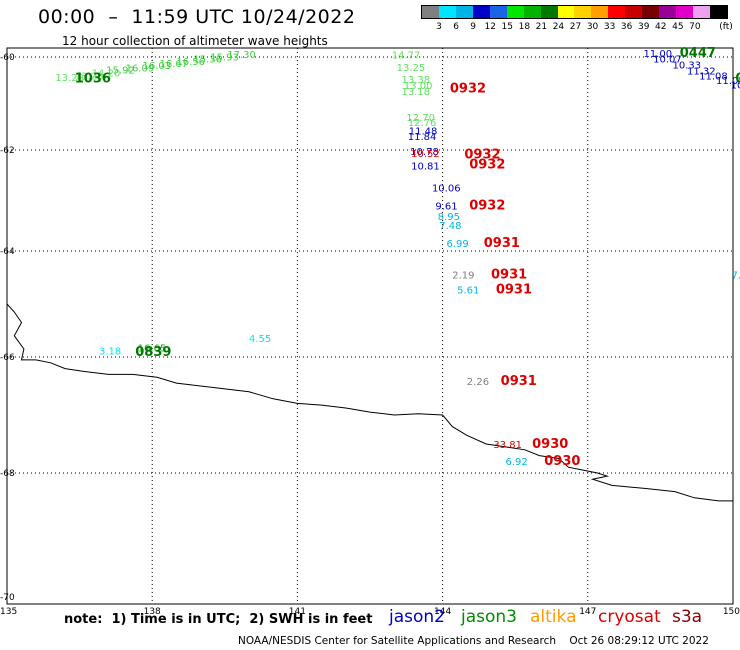  Describe the element at coordinates (260, 339) in the screenshot. I see `obs-wave-height: 4.55` at that location.